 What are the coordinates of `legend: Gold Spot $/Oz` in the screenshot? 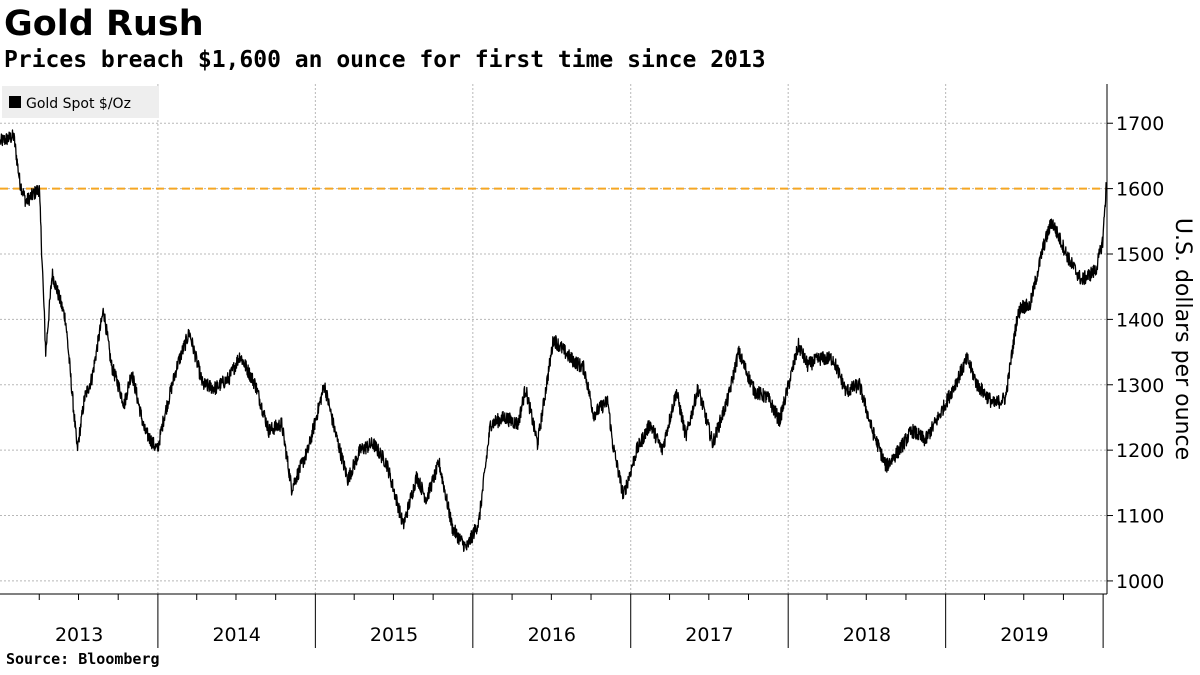 It's located at (80, 102).